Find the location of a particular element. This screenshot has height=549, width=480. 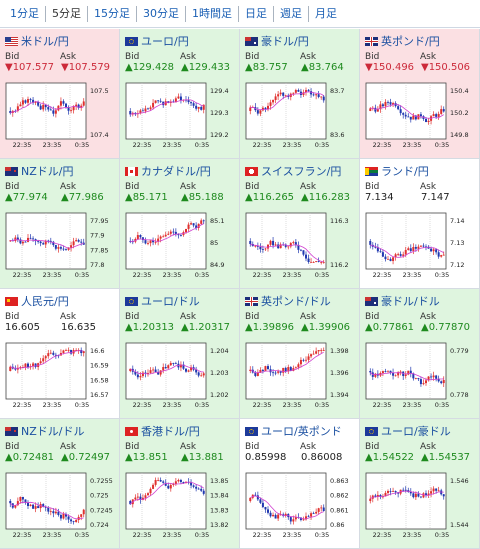

candle-chart: 1.398 1.396 1.394 22:35 23:35 0:35 is located at coordinates (297, 375).